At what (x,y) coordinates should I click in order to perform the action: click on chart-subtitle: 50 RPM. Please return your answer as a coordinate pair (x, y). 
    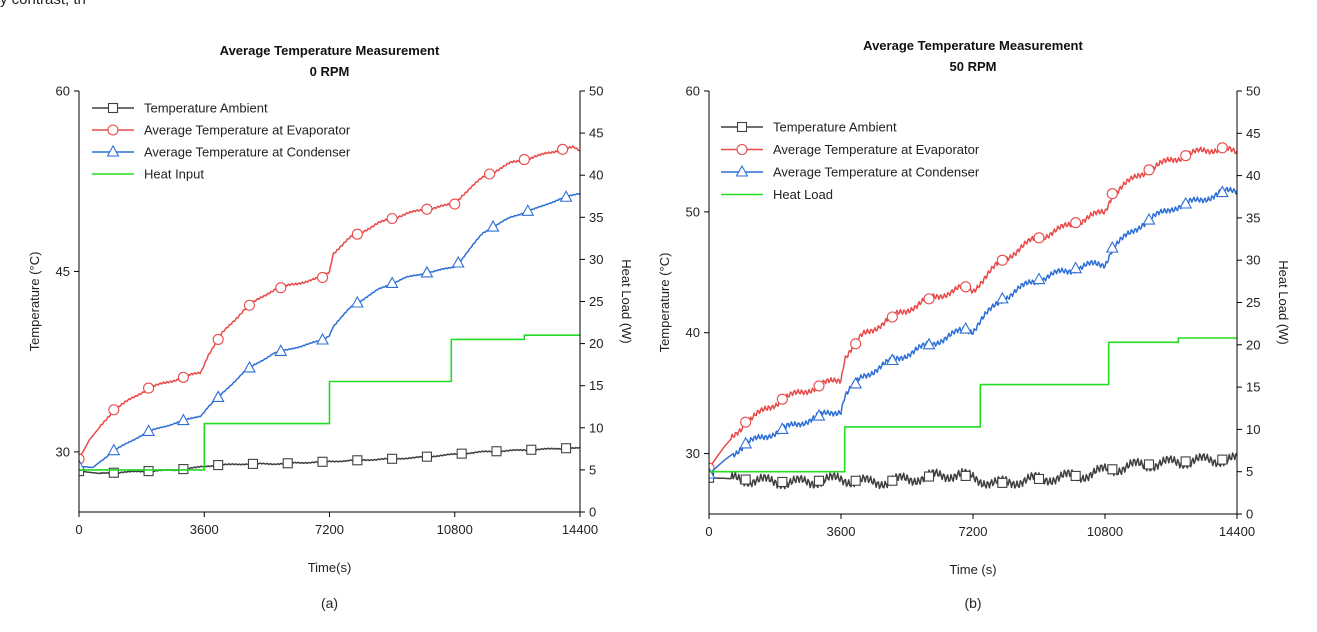
    Looking at the image, I should click on (973, 66).